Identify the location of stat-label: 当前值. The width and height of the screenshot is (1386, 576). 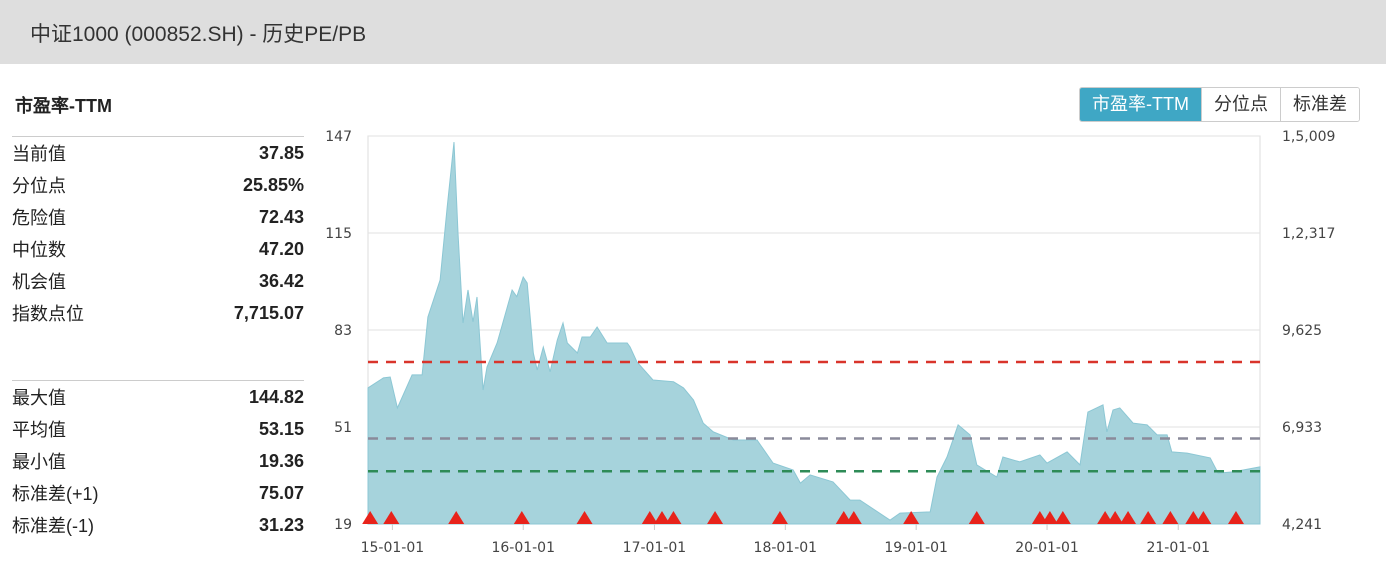
(39, 154).